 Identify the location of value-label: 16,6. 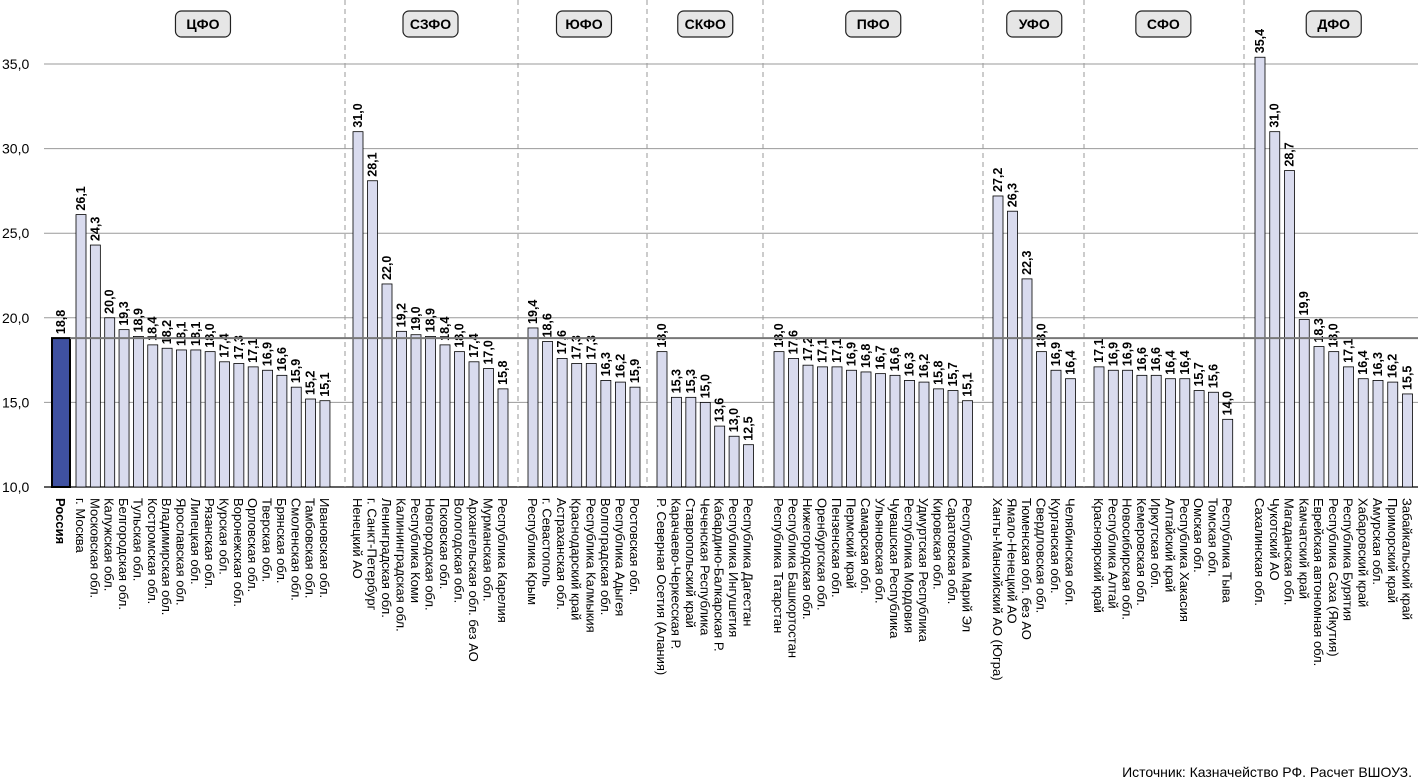
(1142, 359).